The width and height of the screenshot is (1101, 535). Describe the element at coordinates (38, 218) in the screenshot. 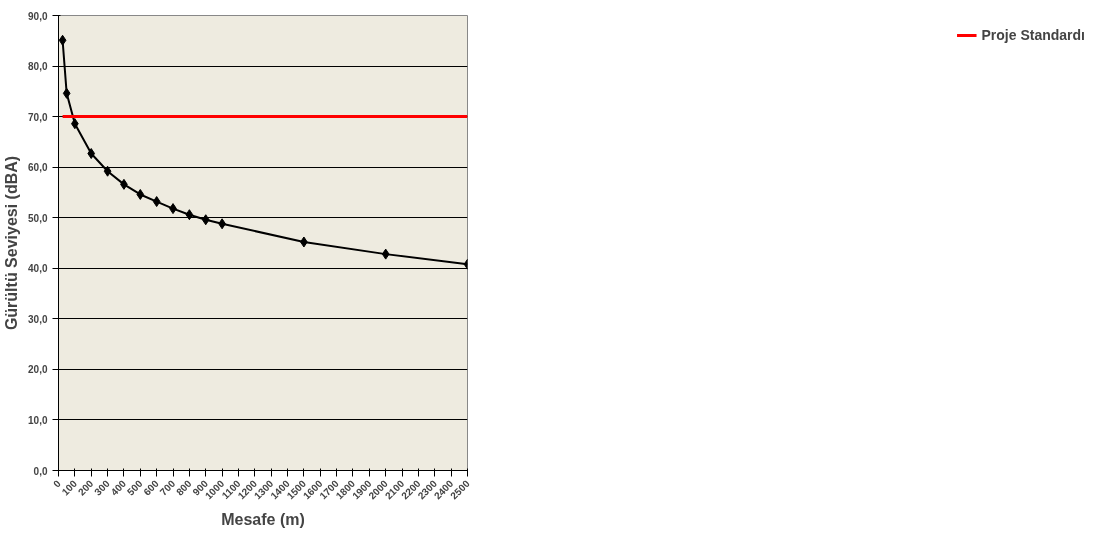

I see `y-tick-label: 50,0` at that location.